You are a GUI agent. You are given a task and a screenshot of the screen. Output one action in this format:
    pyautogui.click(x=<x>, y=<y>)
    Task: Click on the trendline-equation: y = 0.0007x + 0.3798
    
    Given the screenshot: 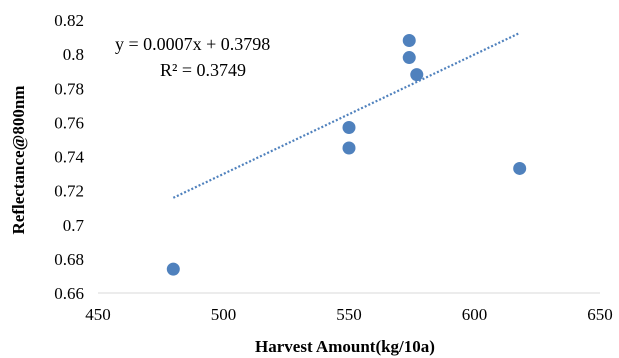 What is the action you would take?
    pyautogui.click(x=192, y=44)
    